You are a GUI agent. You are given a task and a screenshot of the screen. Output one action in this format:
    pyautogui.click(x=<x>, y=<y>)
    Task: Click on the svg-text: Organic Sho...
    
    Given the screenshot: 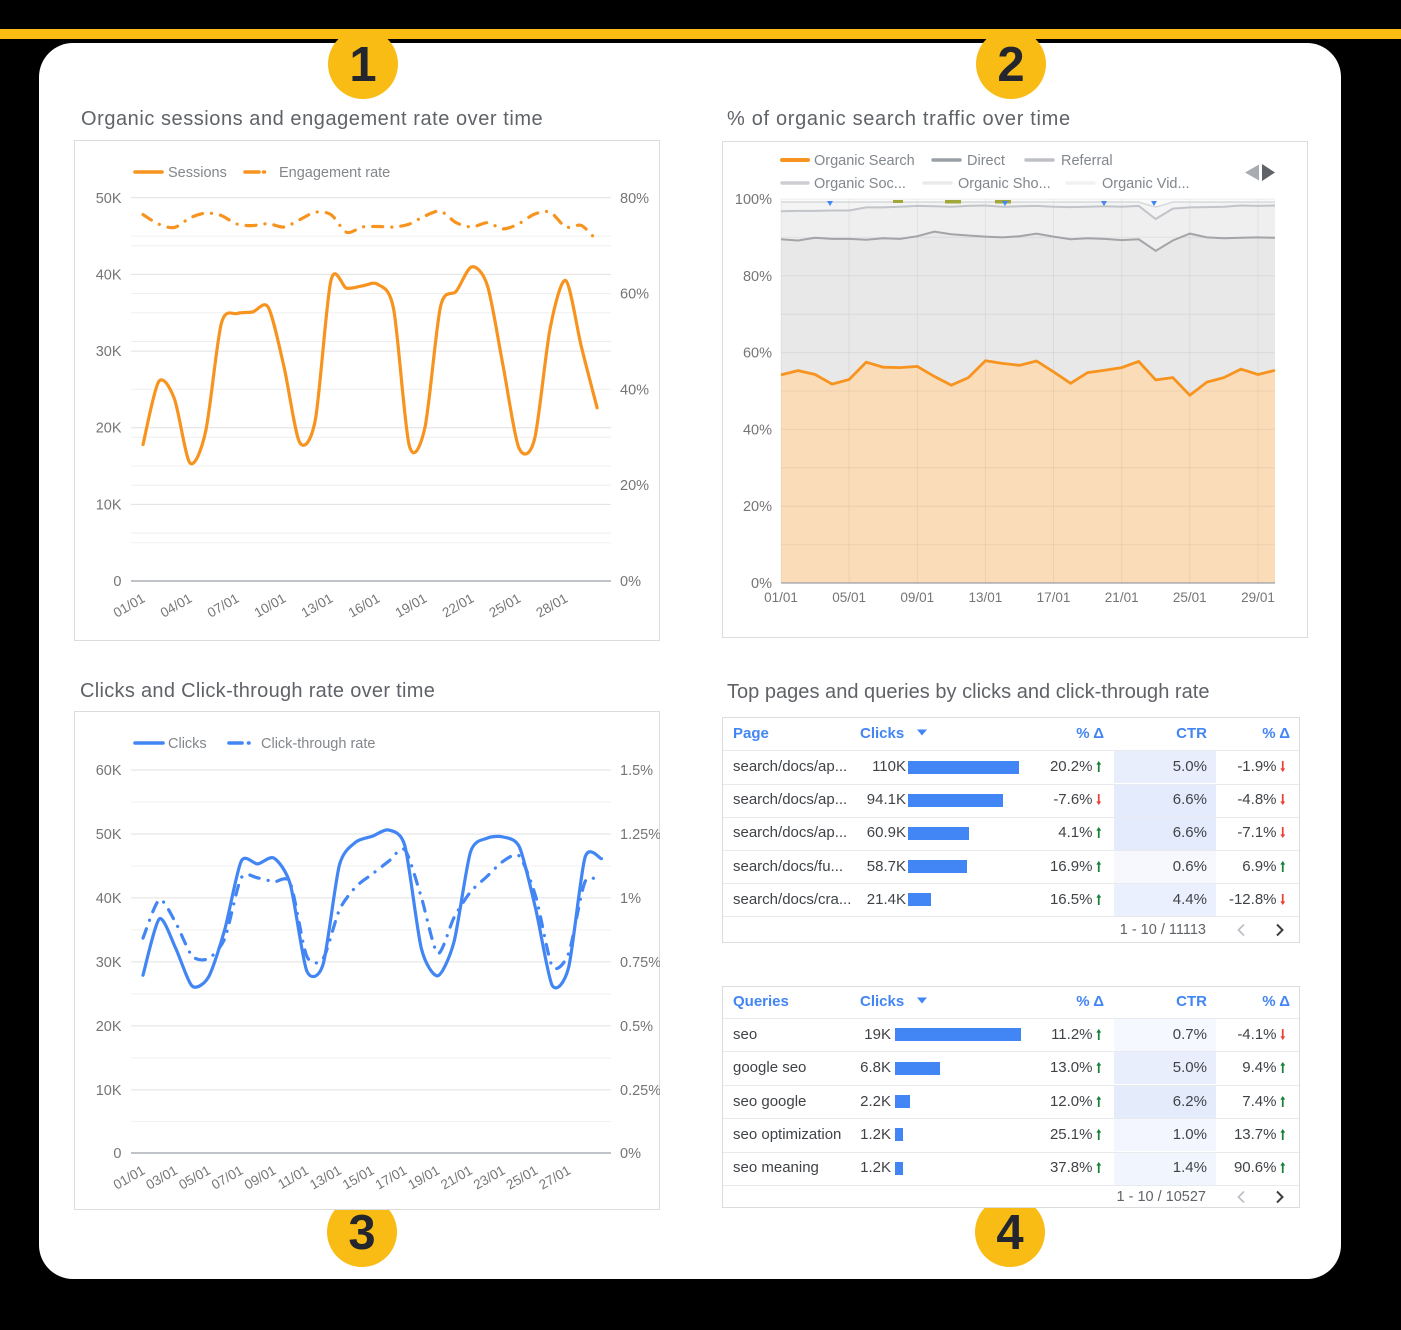 What is the action you would take?
    pyautogui.click(x=1004, y=184)
    